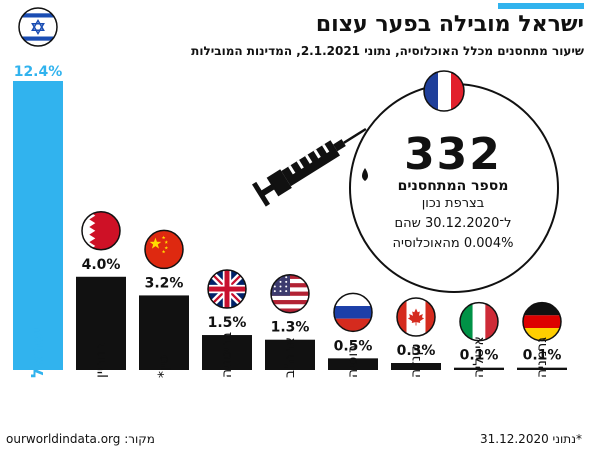 This screenshot has width=590, height=450. Describe the element at coordinates (80, 439) in the screenshot. I see `source-credit: מקור: ourworldindata.org` at that location.